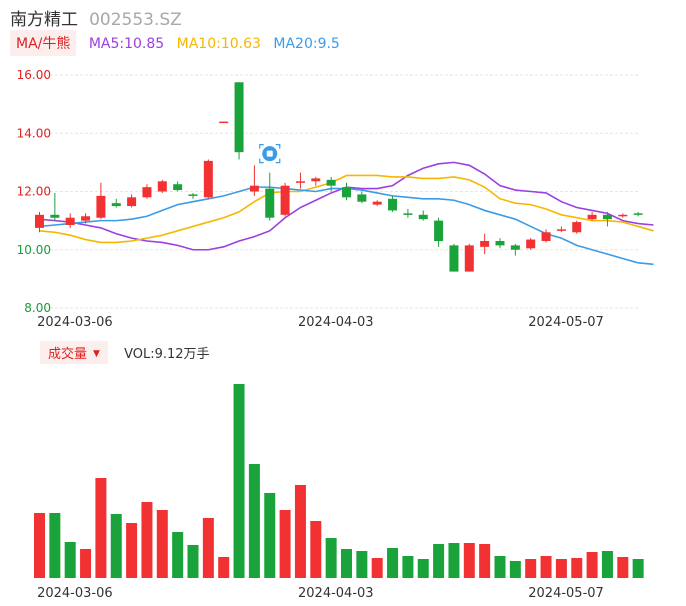 The height and width of the screenshot is (606, 686). What do you see at coordinates (34, 75) in the screenshot?
I see `y-tick-label: 16.00` at bounding box center [34, 75].